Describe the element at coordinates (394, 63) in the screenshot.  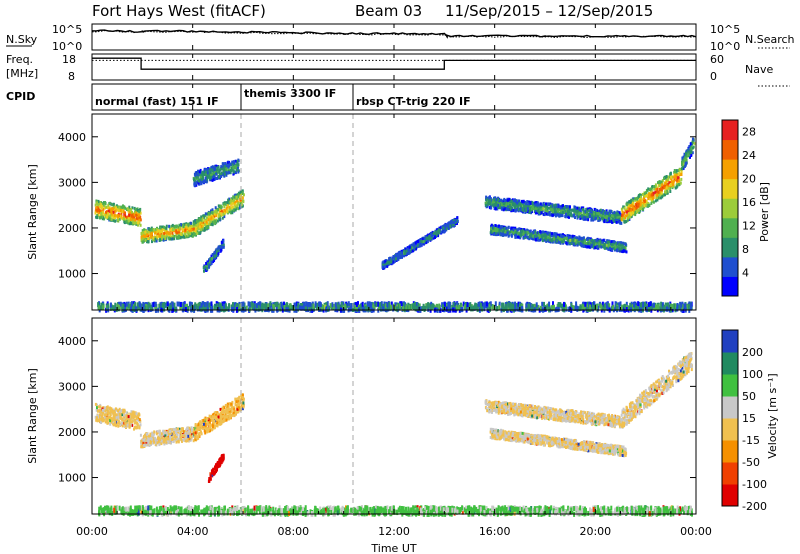
I see `freq-line` at that location.